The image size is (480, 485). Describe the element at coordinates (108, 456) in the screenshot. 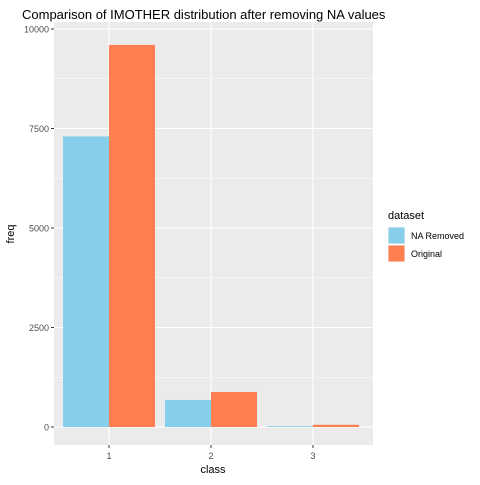

I see `x-tick-label: 1` at that location.